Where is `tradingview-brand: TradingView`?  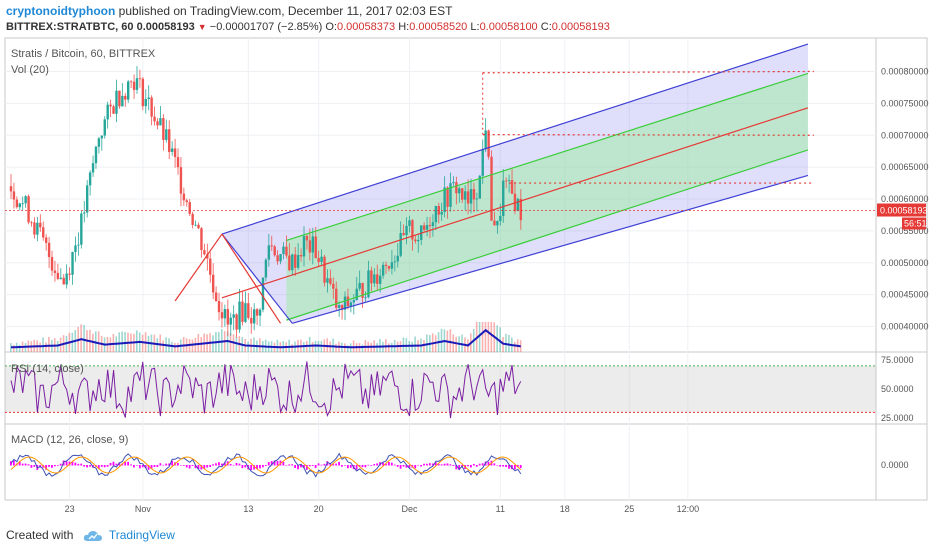 tradingview-brand: TradingView is located at coordinates (141, 535).